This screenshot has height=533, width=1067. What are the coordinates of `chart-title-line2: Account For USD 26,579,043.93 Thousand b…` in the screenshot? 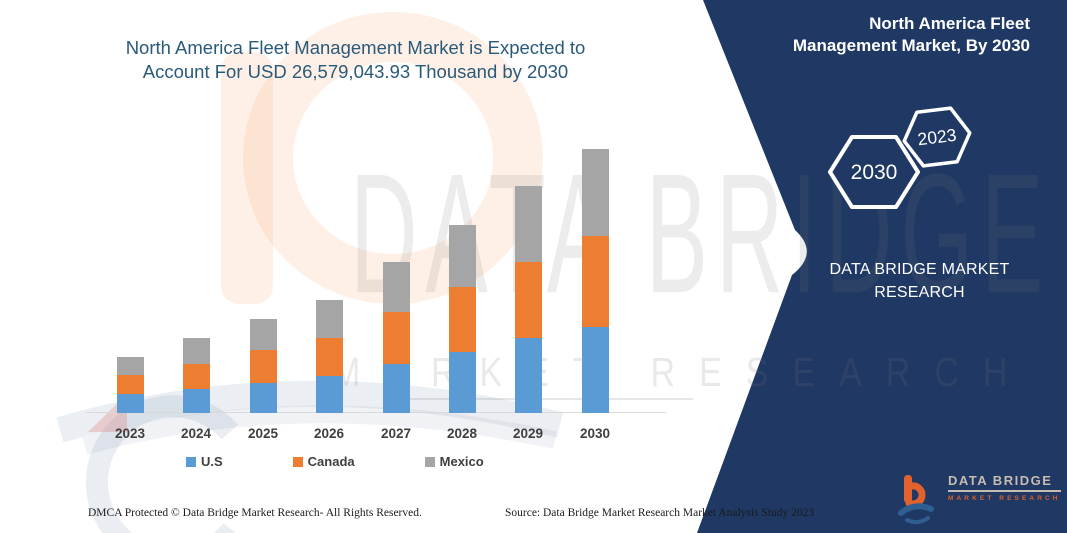 It's located at (355, 71).